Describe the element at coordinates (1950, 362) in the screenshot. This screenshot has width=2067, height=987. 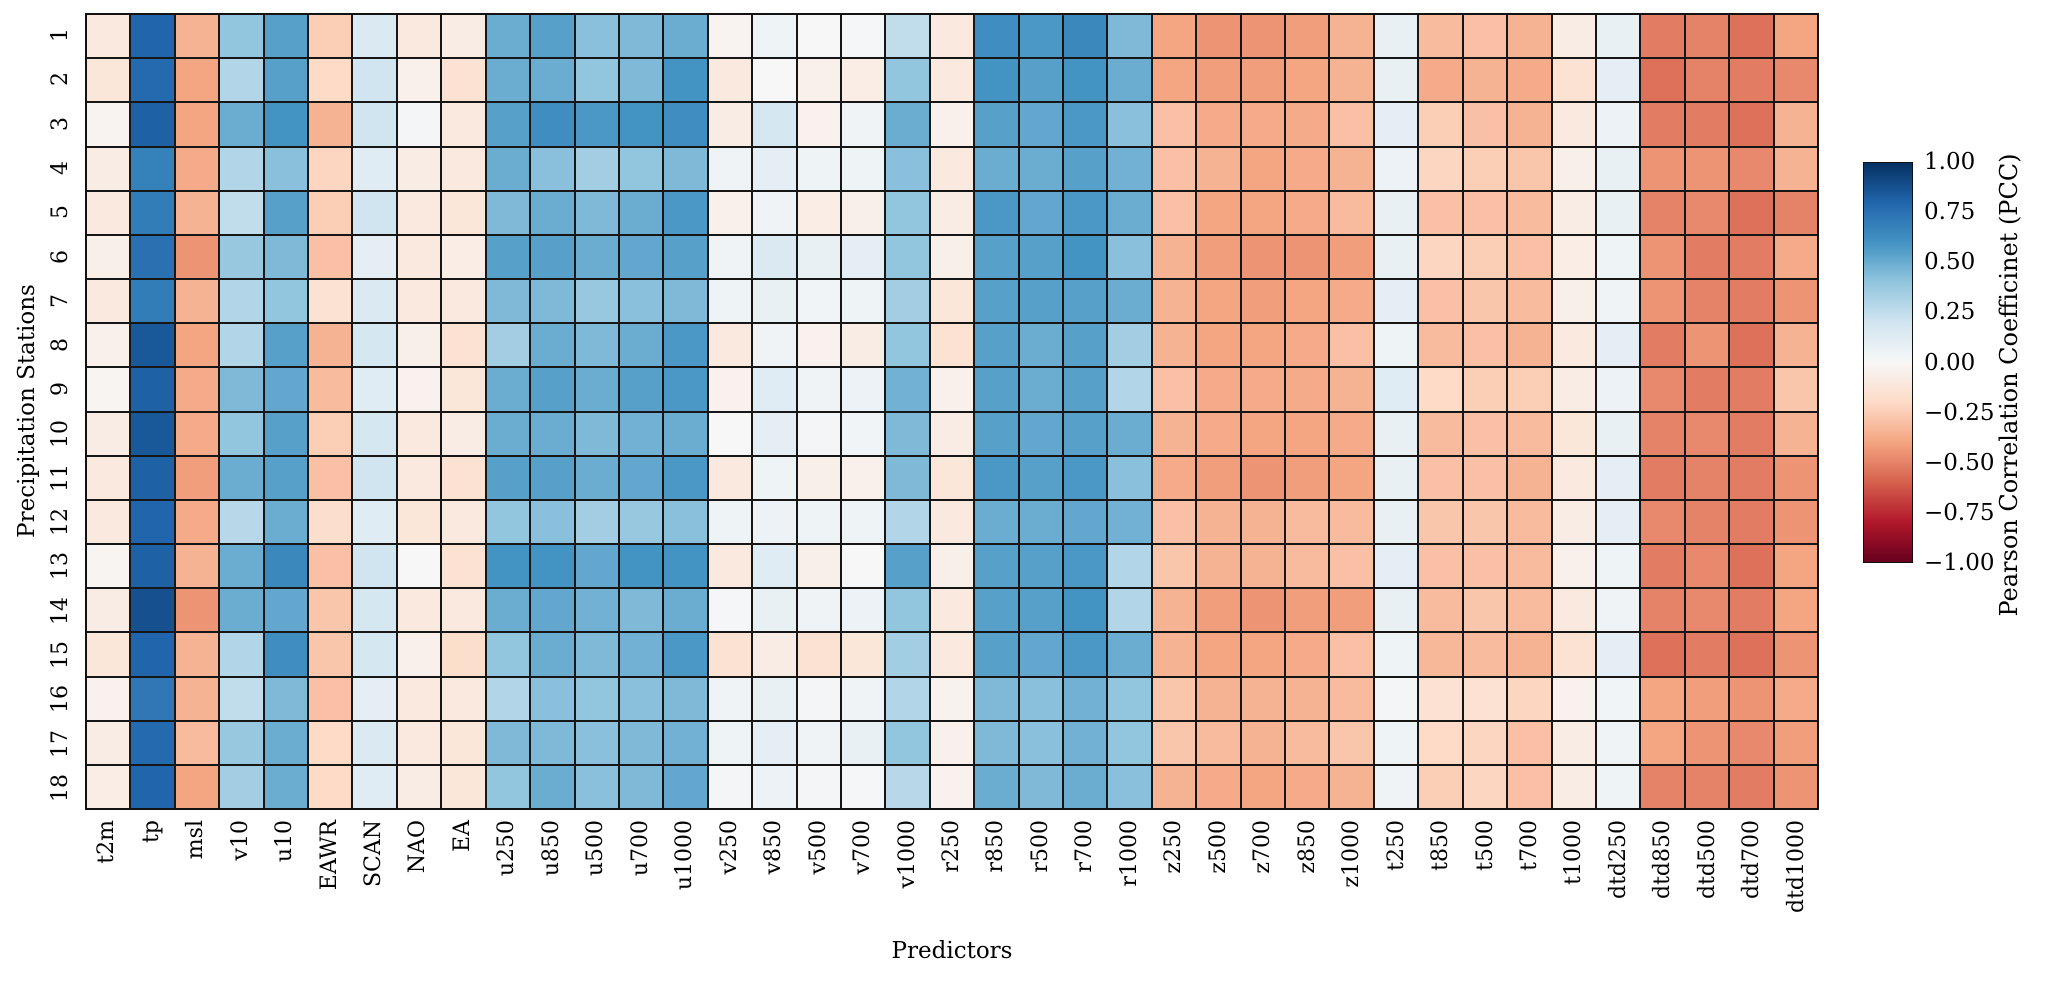
I see `colorbar-tick-label: 0.00` at that location.